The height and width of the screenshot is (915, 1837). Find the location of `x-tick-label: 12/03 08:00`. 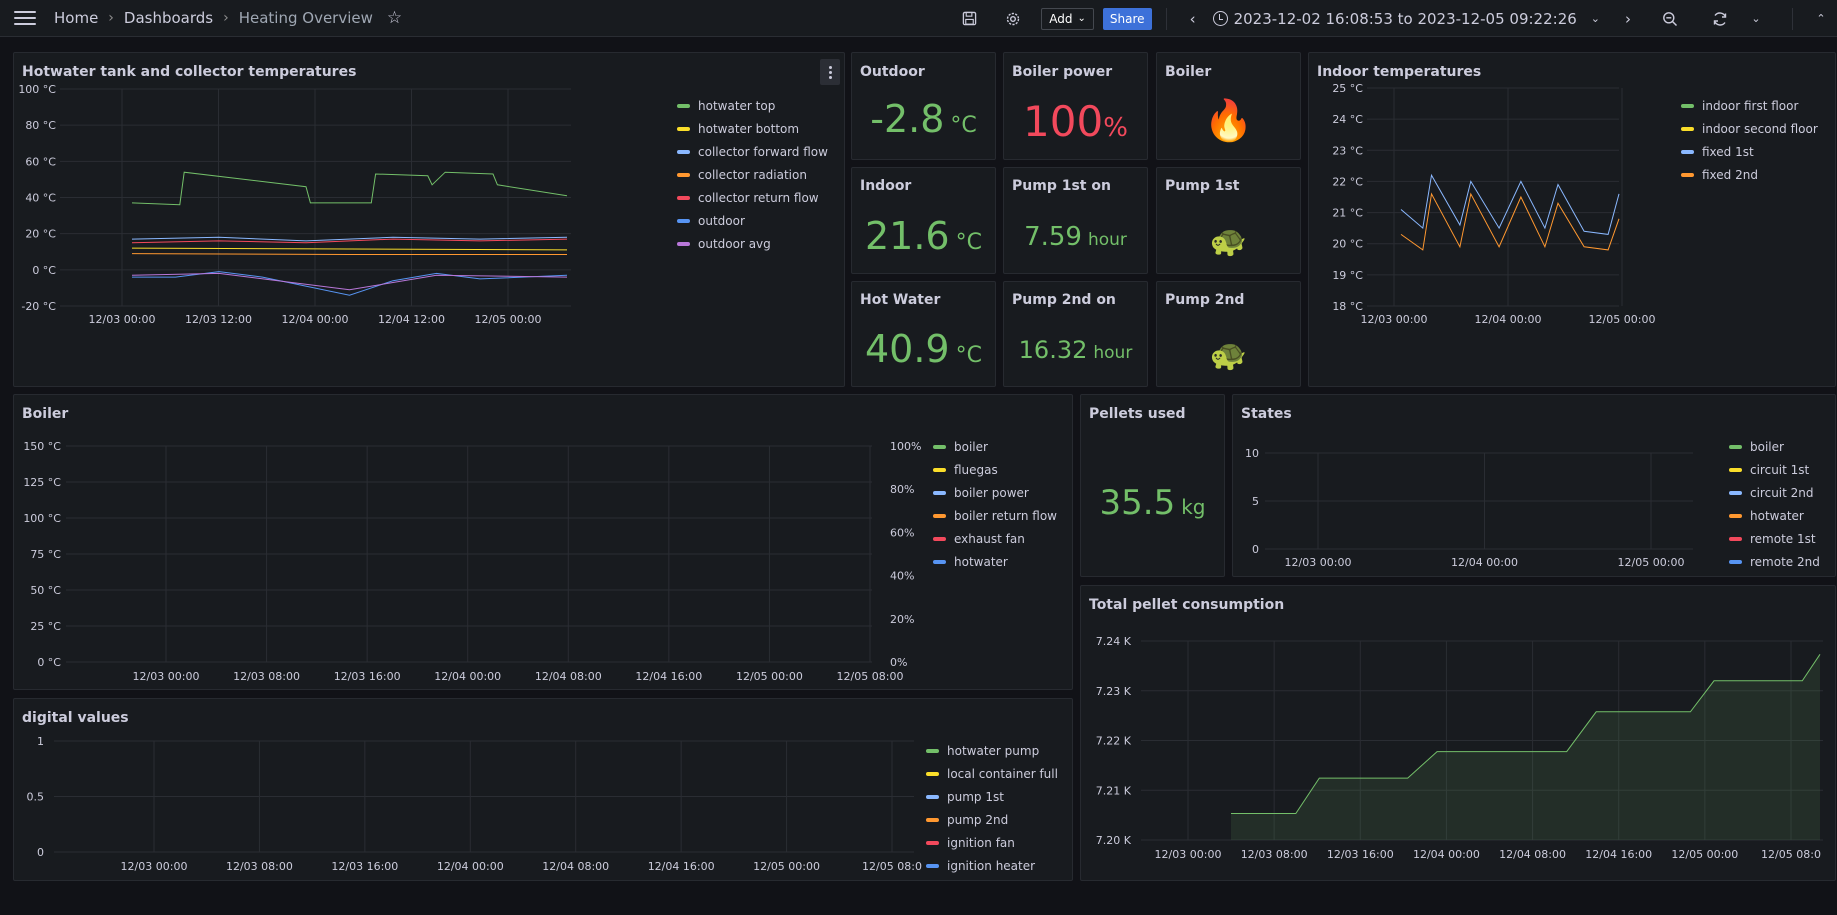

x-tick-label: 12/03 08:00 is located at coordinates (1274, 854).